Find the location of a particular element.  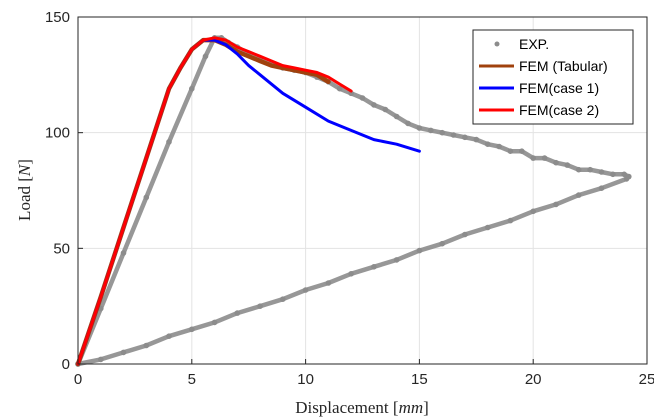

x-tick-label: 10 is located at coordinates (305, 379).